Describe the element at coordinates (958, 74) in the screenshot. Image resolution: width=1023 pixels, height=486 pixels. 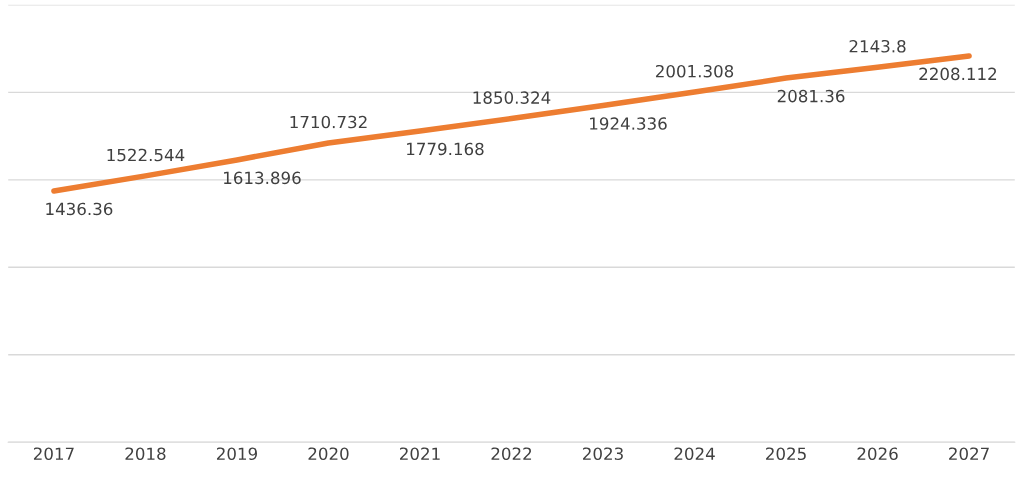
I see `data-label: 2208.112` at that location.